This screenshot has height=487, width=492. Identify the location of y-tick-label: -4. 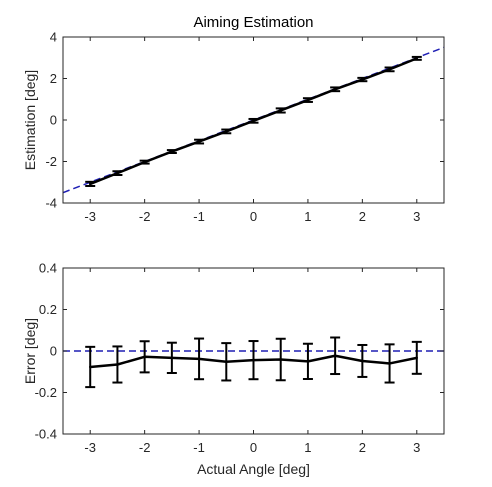
(51, 203).